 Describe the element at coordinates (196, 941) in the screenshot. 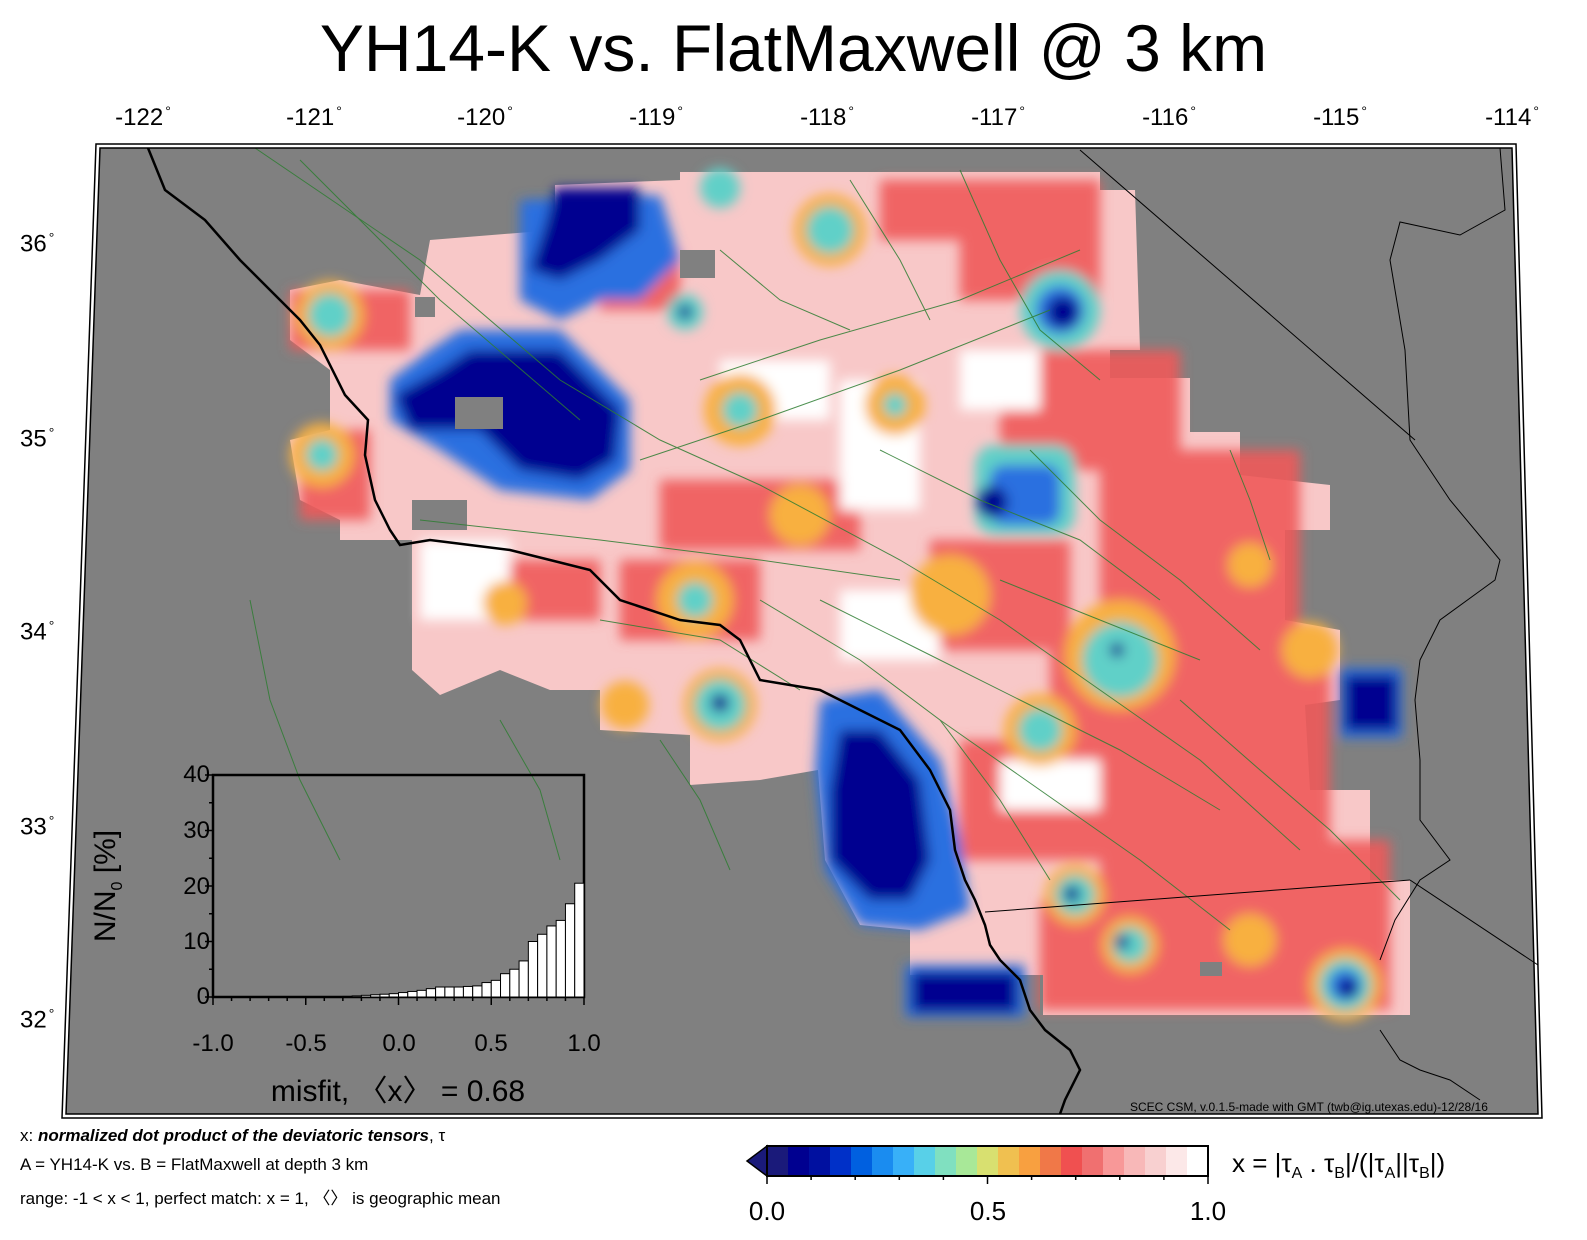

I see `histogram-y-tick: 10` at that location.